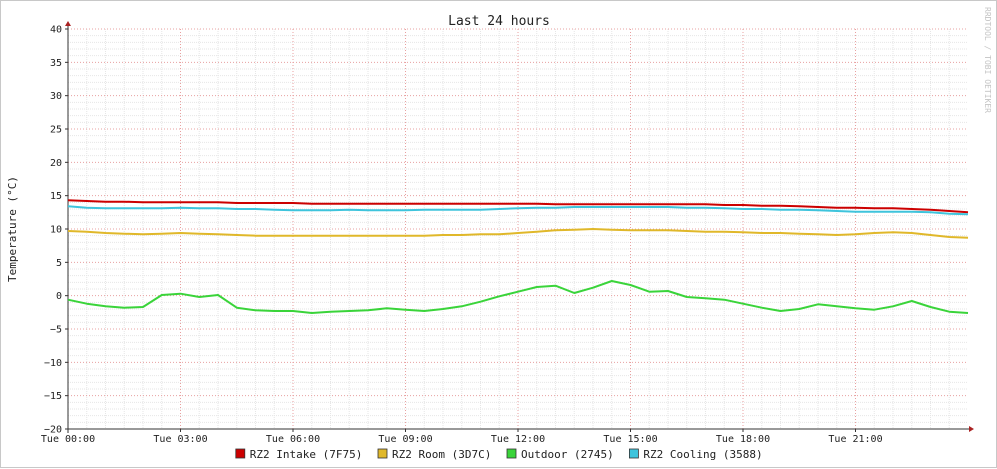  I want to click on x-tick-label: Tue 06:00, so click(293, 439).